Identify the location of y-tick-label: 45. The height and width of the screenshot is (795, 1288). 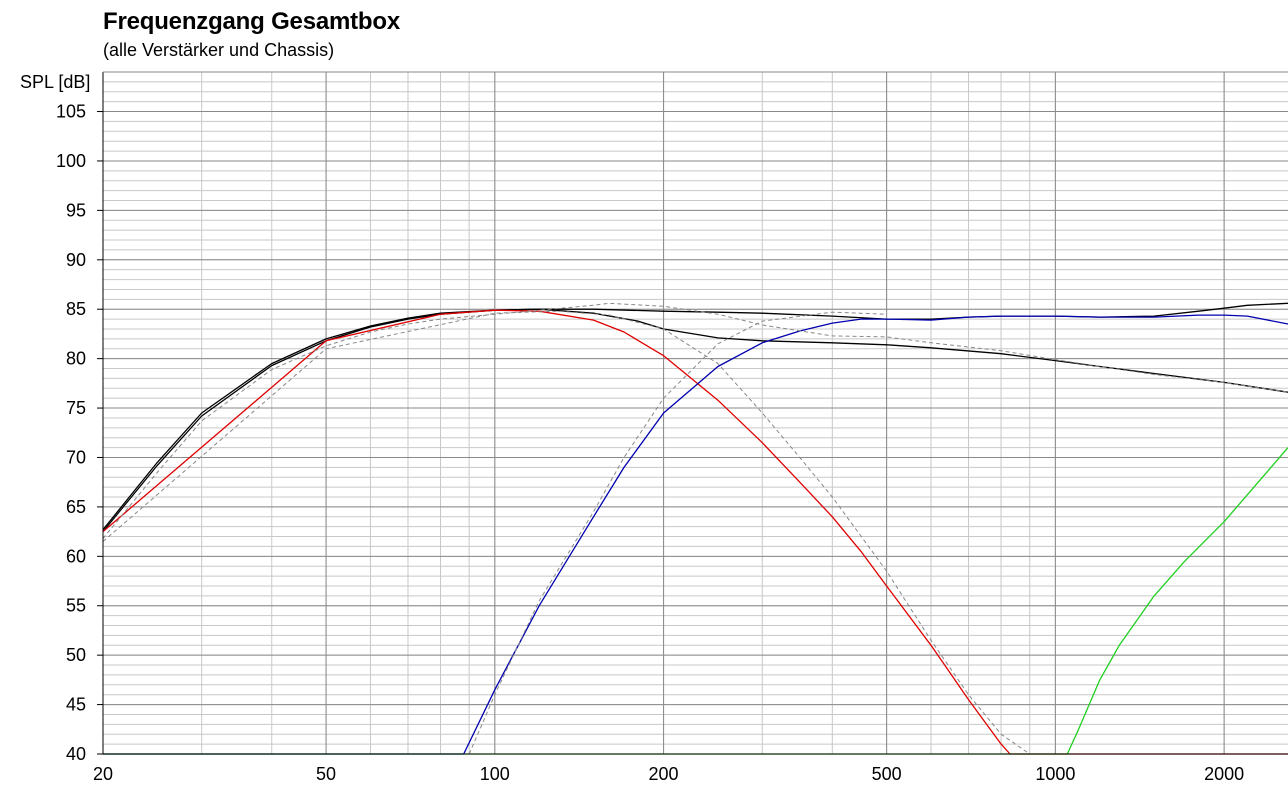
(76, 705).